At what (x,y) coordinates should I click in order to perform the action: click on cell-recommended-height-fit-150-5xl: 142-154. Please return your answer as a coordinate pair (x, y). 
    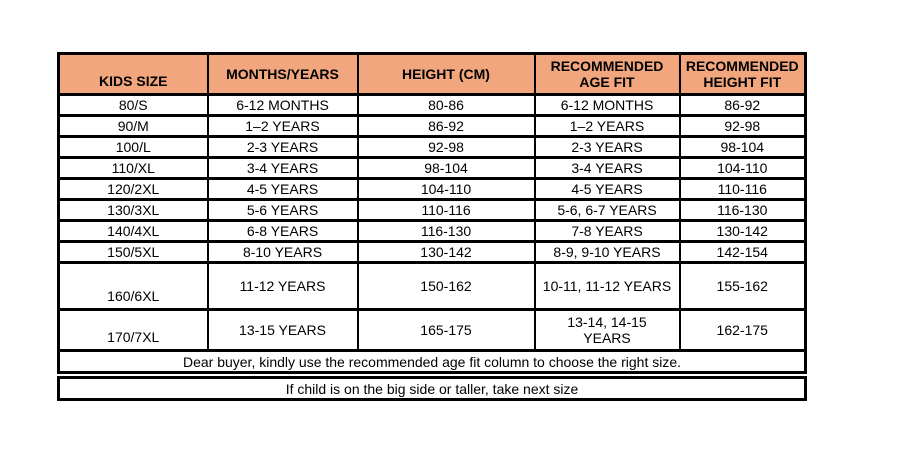
    Looking at the image, I should click on (742, 252).